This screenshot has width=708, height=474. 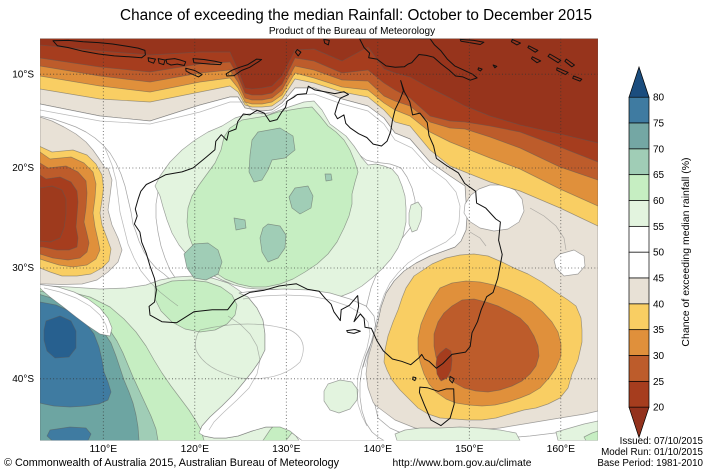 I want to click on svg-text: 40, so click(x=659, y=304).